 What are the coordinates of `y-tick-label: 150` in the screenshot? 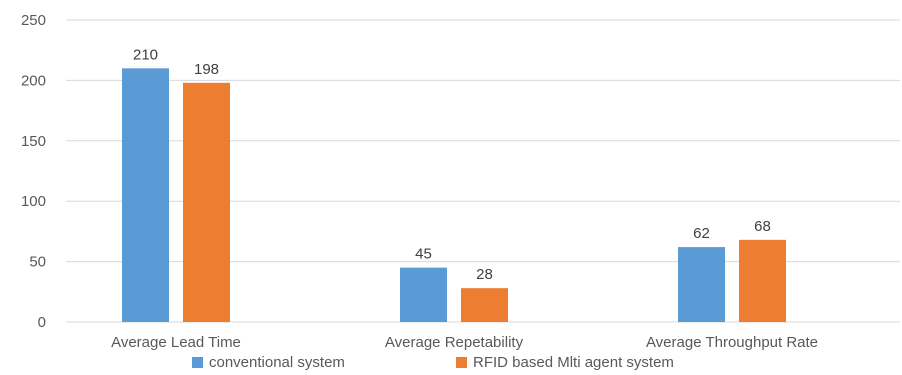 It's located at (33, 141).